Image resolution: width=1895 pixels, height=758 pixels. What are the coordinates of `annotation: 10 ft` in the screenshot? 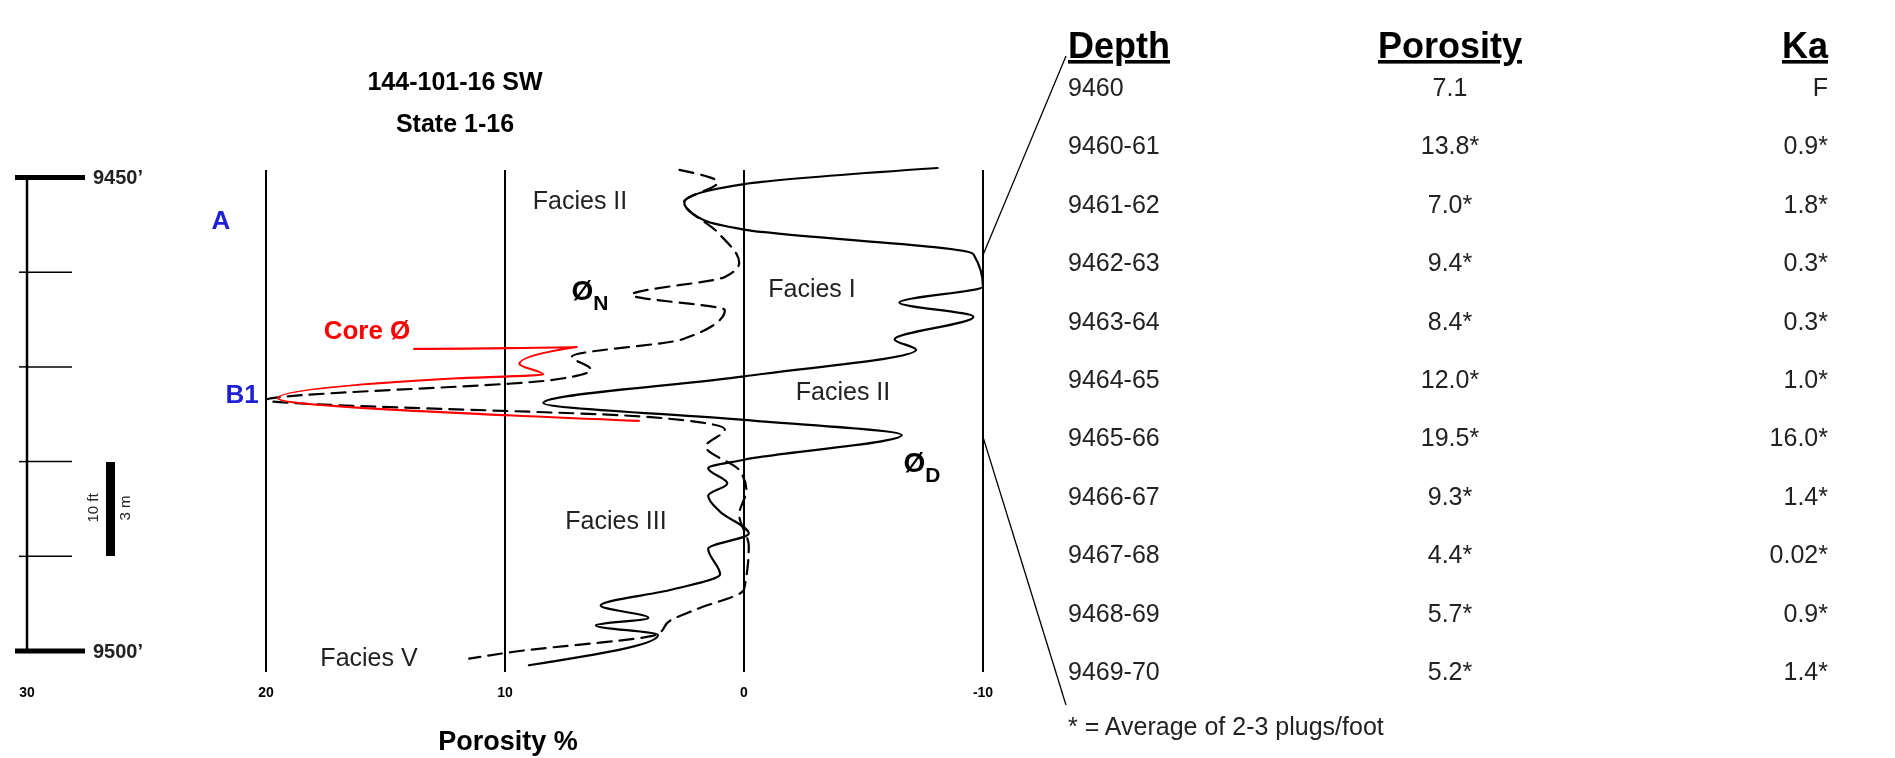 It's located at (92, 507).